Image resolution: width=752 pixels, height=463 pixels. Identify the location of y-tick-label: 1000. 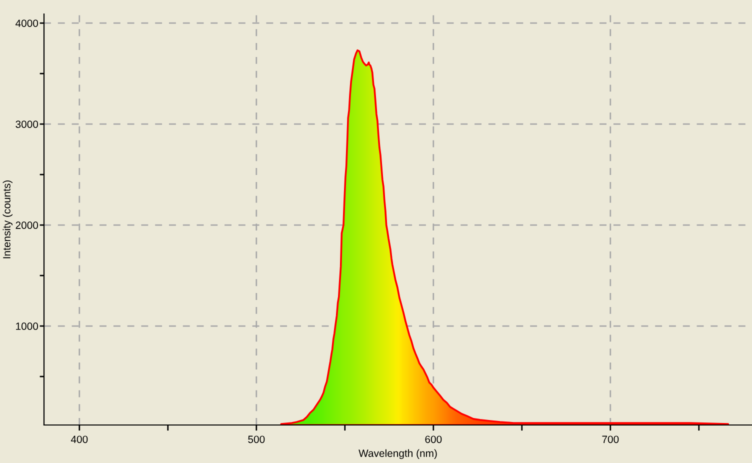
(27, 326).